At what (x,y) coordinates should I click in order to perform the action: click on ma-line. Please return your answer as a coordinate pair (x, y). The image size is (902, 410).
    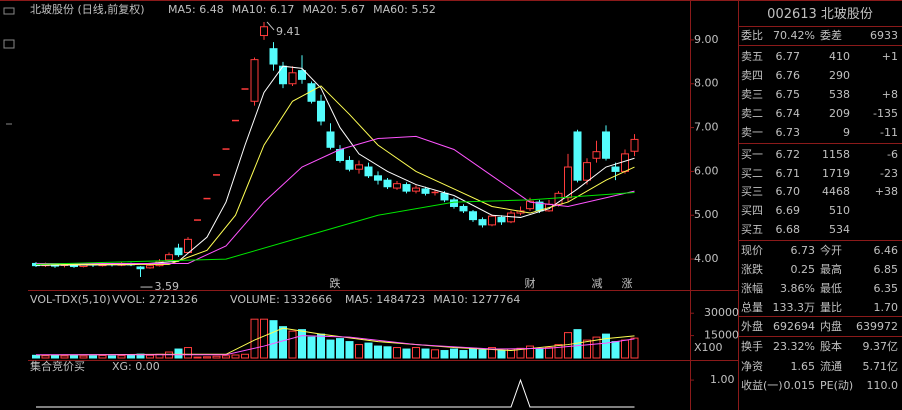
    Looking at the image, I should click on (335, 228).